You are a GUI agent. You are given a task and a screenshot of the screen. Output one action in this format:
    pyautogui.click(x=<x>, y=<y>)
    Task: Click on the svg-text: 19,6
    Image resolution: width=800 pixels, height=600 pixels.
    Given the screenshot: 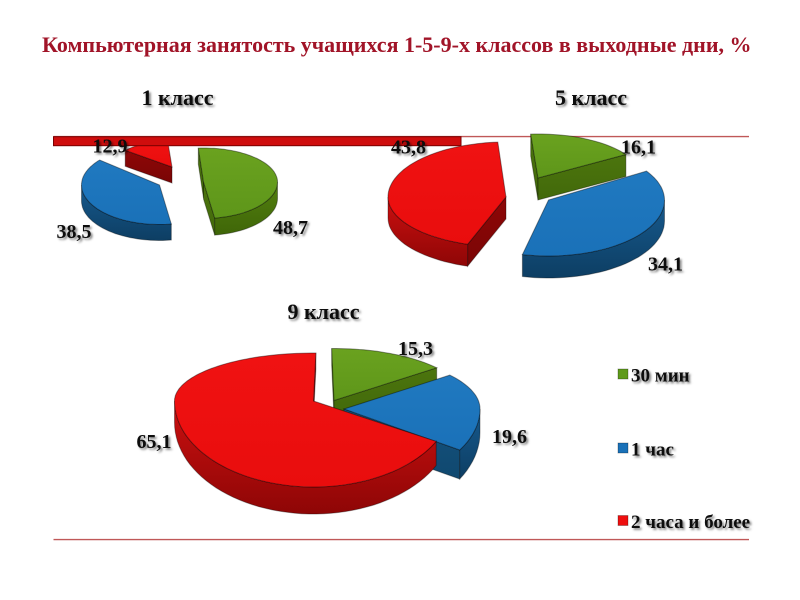 What is the action you would take?
    pyautogui.click(x=509, y=437)
    